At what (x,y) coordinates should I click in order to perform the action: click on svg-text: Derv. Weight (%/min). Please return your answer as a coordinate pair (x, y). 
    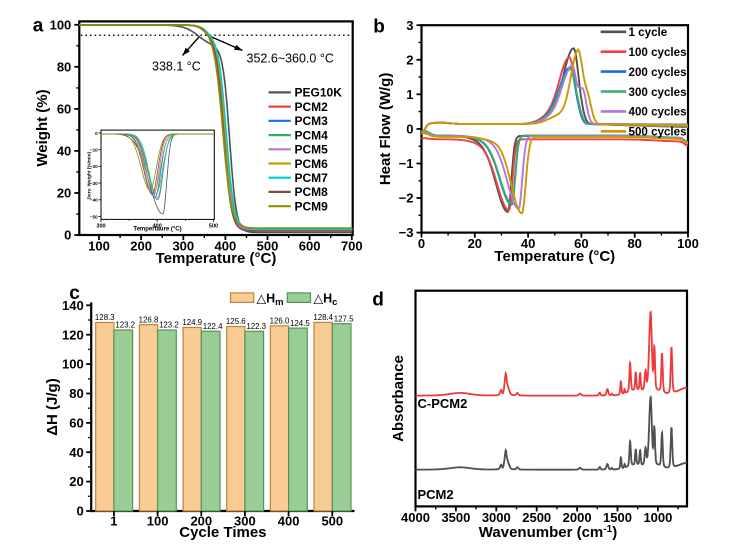
    Looking at the image, I should click on (90, 176).